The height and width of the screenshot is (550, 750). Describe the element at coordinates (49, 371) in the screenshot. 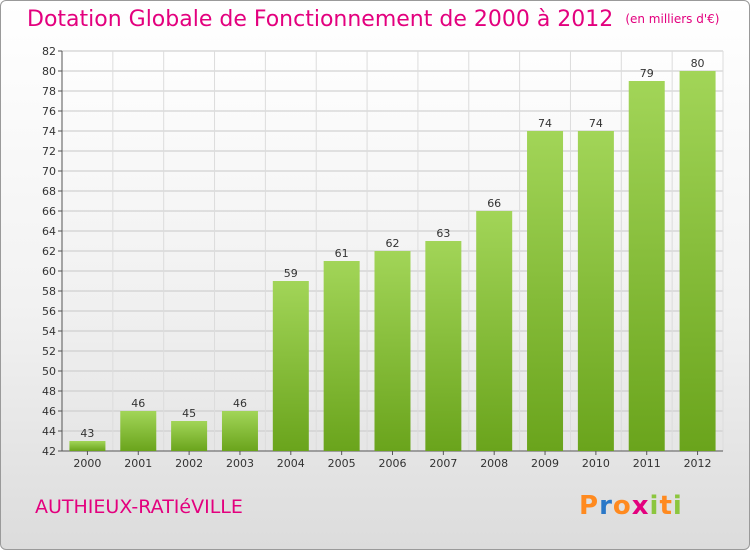

I see `y-tick-label: 50` at that location.